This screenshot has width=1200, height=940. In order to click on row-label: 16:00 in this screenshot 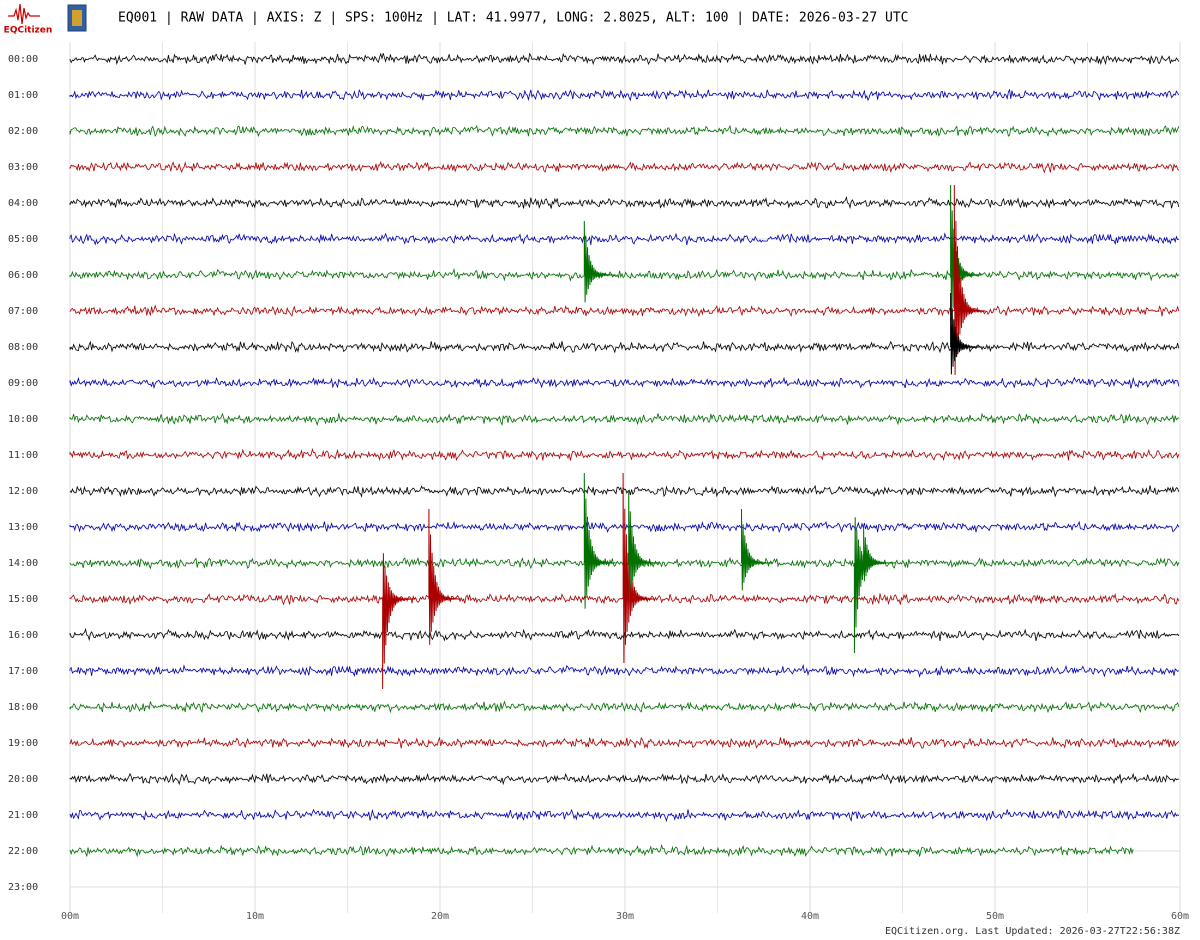, I will do `click(23, 635)`.